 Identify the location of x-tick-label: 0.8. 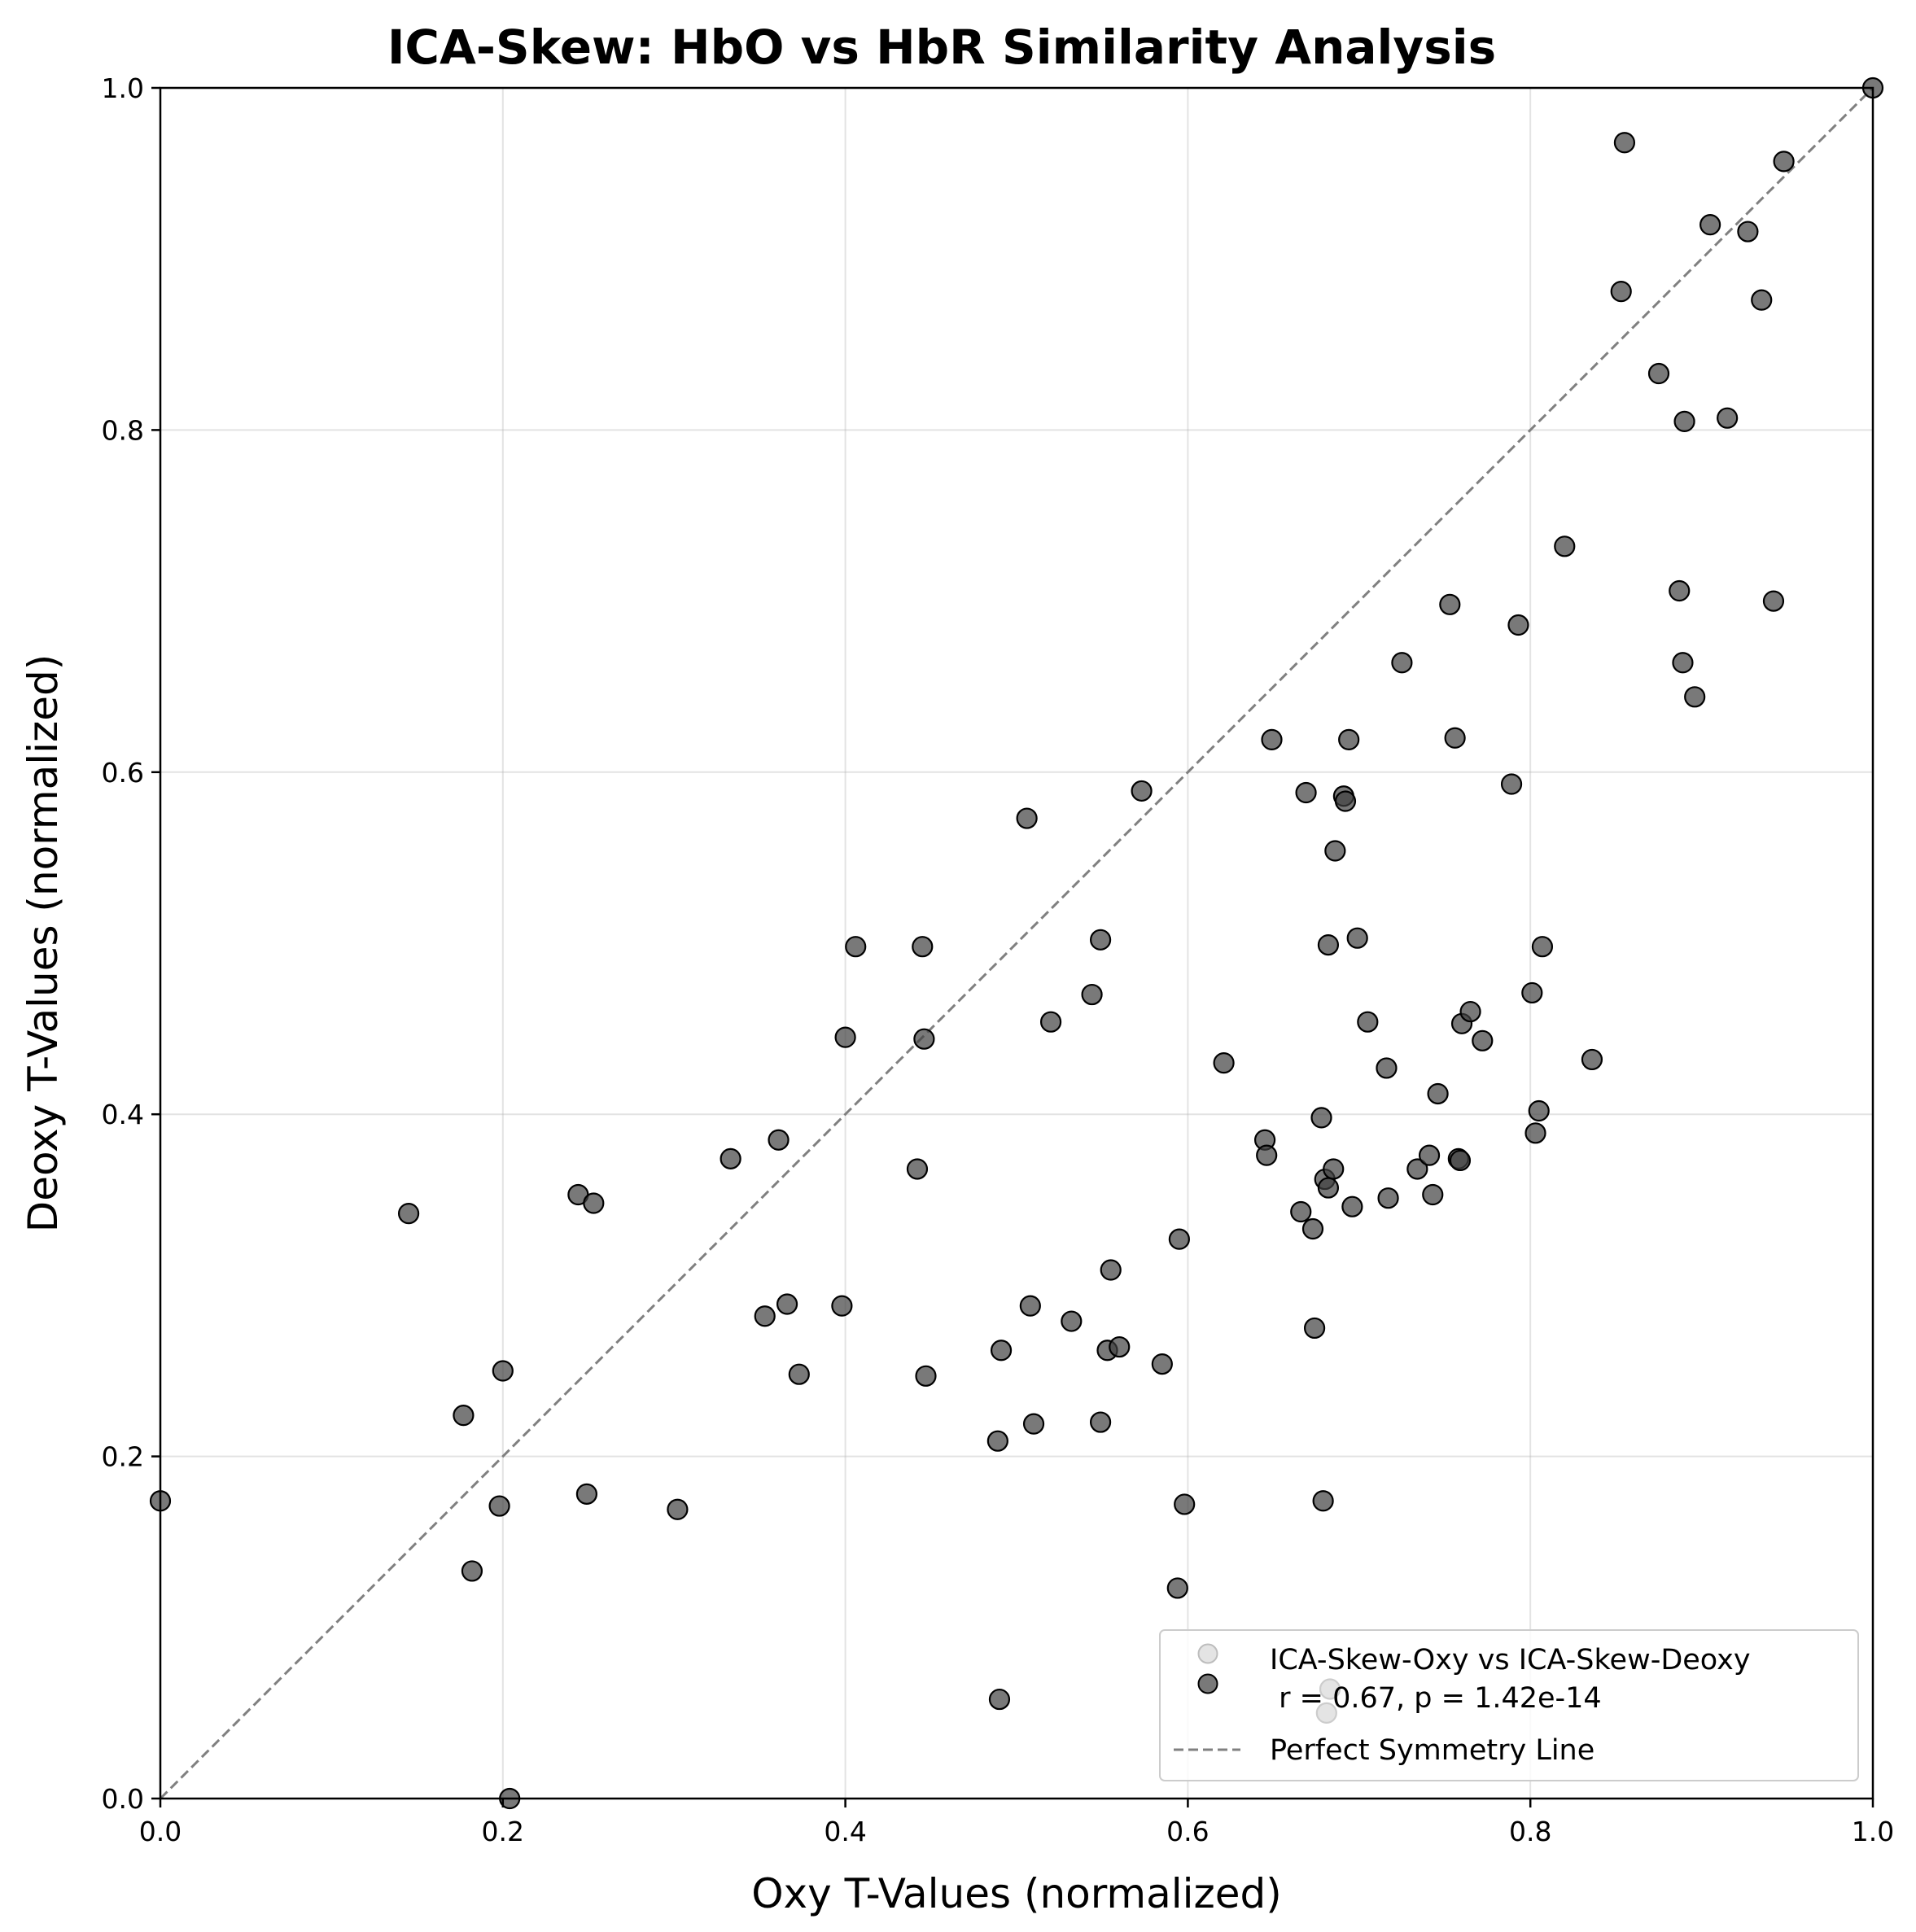
(1530, 1832).